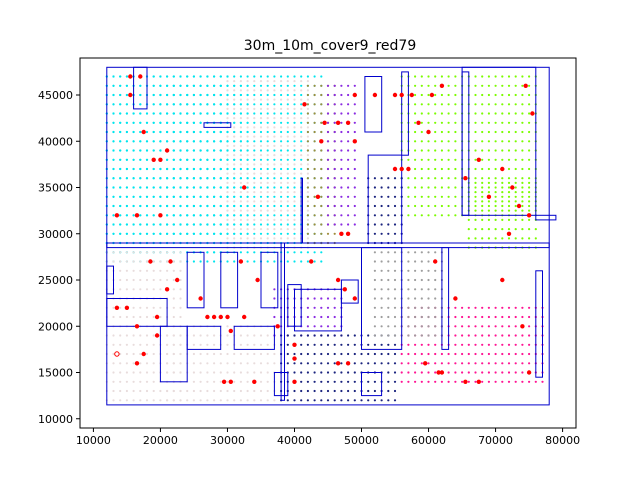 The image size is (640, 480). What do you see at coordinates (117, 354) in the screenshot?
I see `open-red-point` at bounding box center [117, 354].